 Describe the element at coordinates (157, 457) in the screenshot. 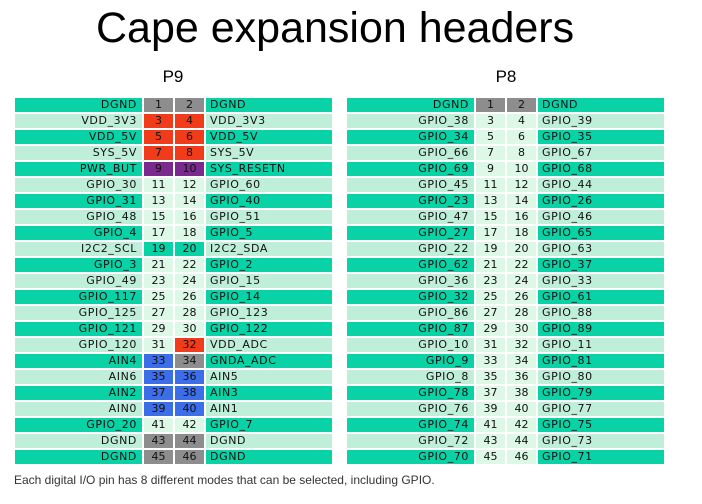

I see `pin-number-odd: 45` at that location.